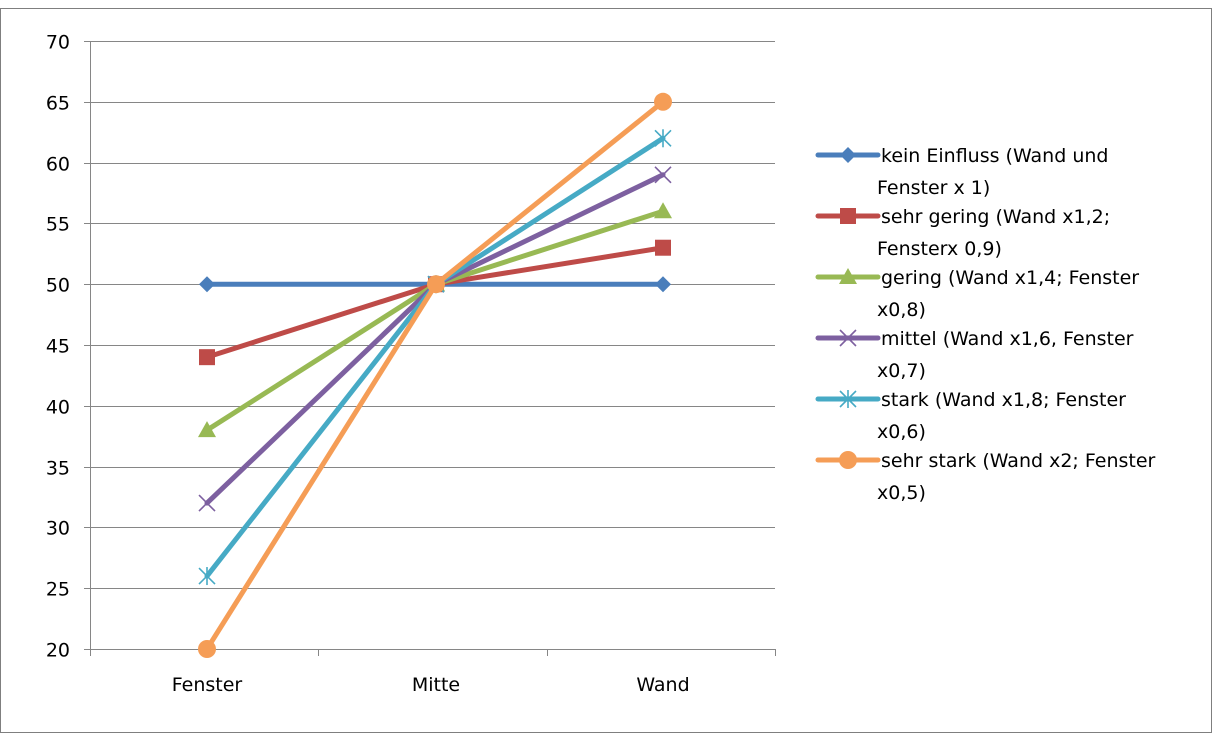  I want to click on legend-label-line: x0,8), so click(901, 310).